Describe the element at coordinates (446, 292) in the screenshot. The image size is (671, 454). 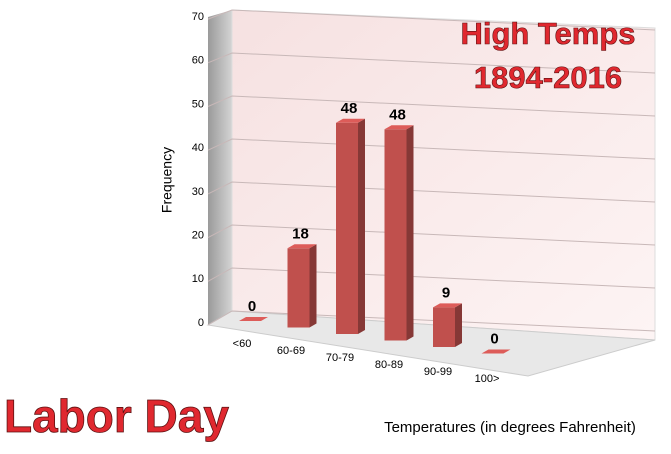
I see `data-label: 9` at that location.